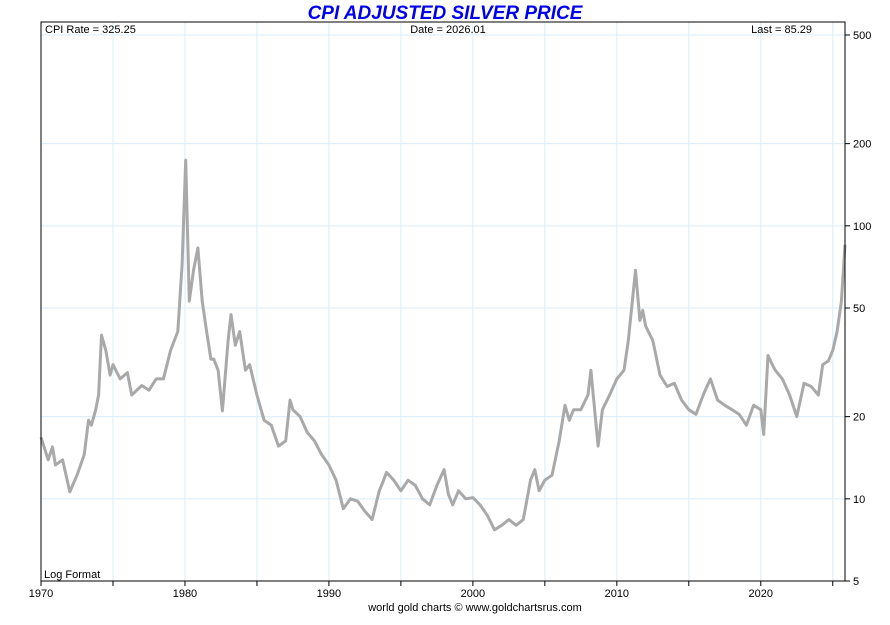  What do you see at coordinates (761, 594) in the screenshot?
I see `x-tick-label: 2020` at bounding box center [761, 594].